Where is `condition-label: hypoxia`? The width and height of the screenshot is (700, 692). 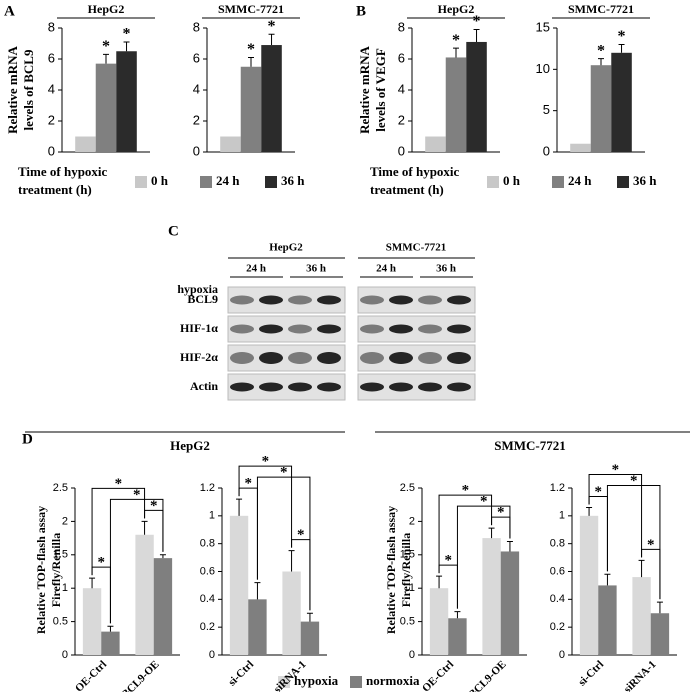
condition-label: hypoxia is located at coordinates (197, 289).